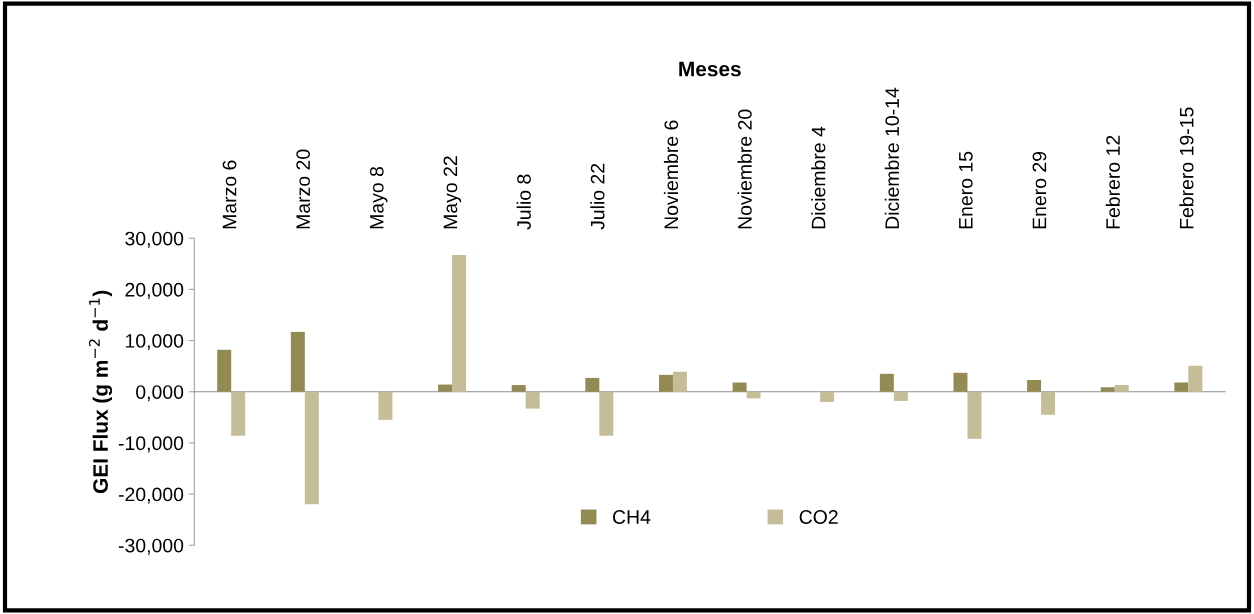 The height and width of the screenshot is (614, 1254). What do you see at coordinates (1186, 168) in the screenshot?
I see `x-tick-label: Febrero 19-15` at bounding box center [1186, 168].